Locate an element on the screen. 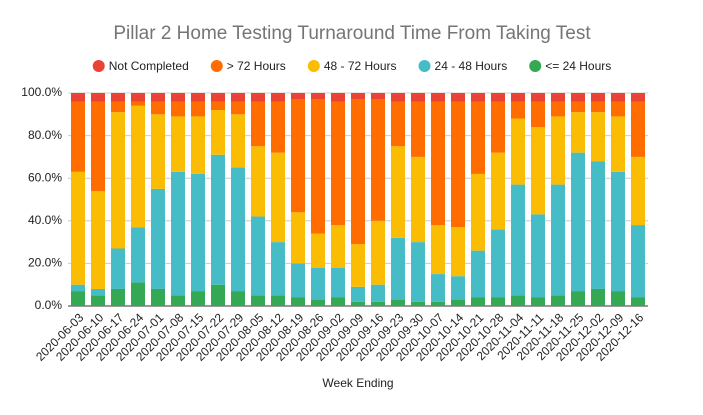 The height and width of the screenshot is (415, 703). y-tick-label: 100.0% is located at coordinates (41, 92).